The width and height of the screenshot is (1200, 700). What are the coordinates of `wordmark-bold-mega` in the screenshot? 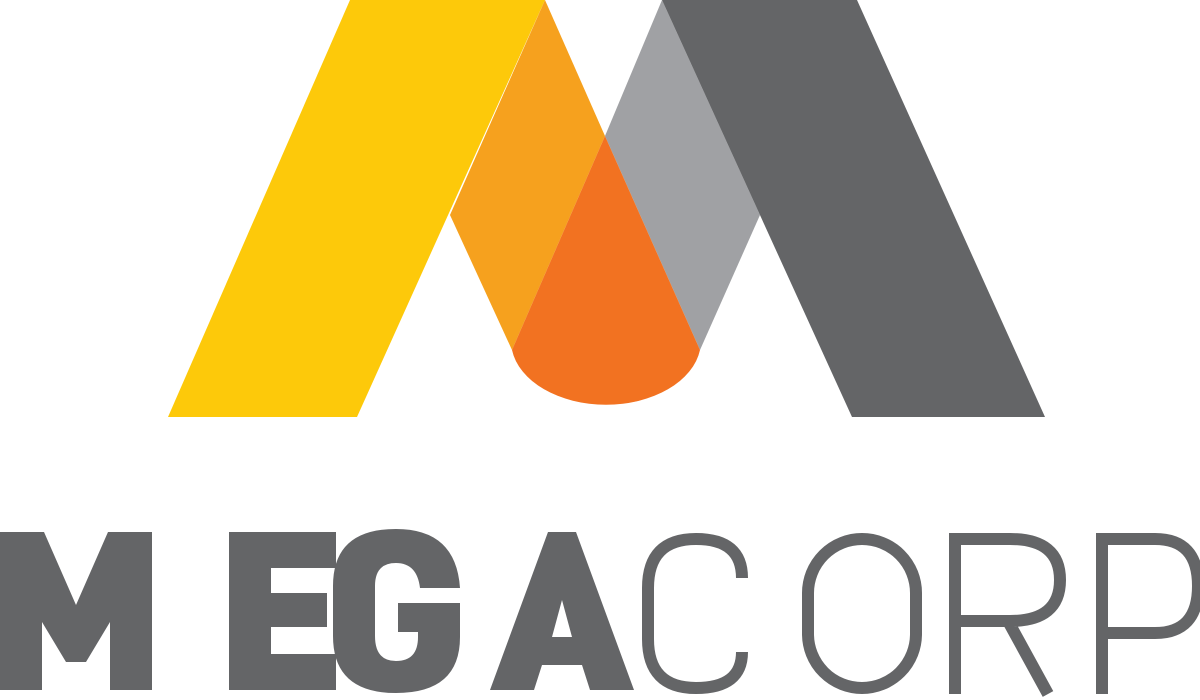 It's located at (317, 611).